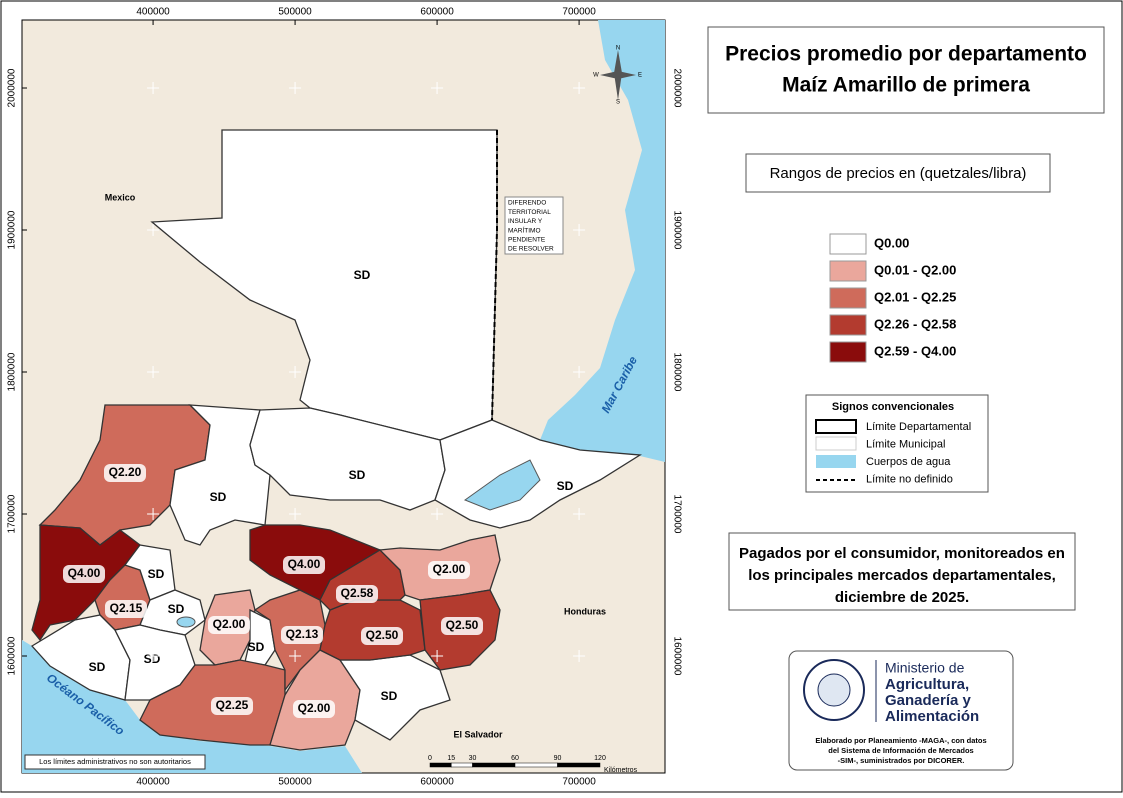 This screenshot has width=1123, height=798. I want to click on caribbean-sea, so click(602, 241).